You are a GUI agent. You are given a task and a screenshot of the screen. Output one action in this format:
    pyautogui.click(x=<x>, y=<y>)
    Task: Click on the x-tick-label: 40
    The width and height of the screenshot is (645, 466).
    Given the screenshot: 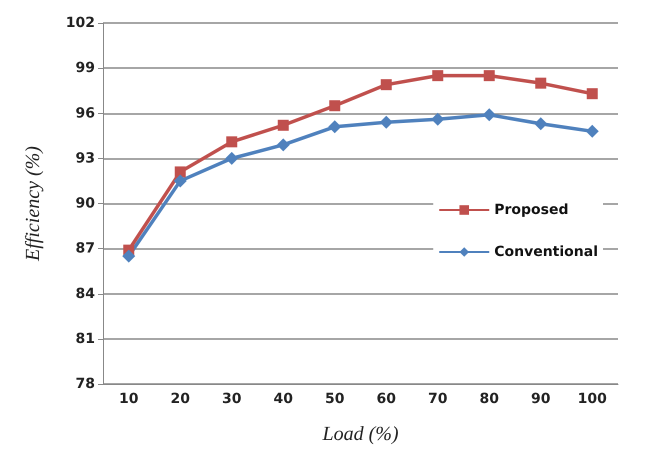 What is the action you would take?
    pyautogui.click(x=284, y=399)
    